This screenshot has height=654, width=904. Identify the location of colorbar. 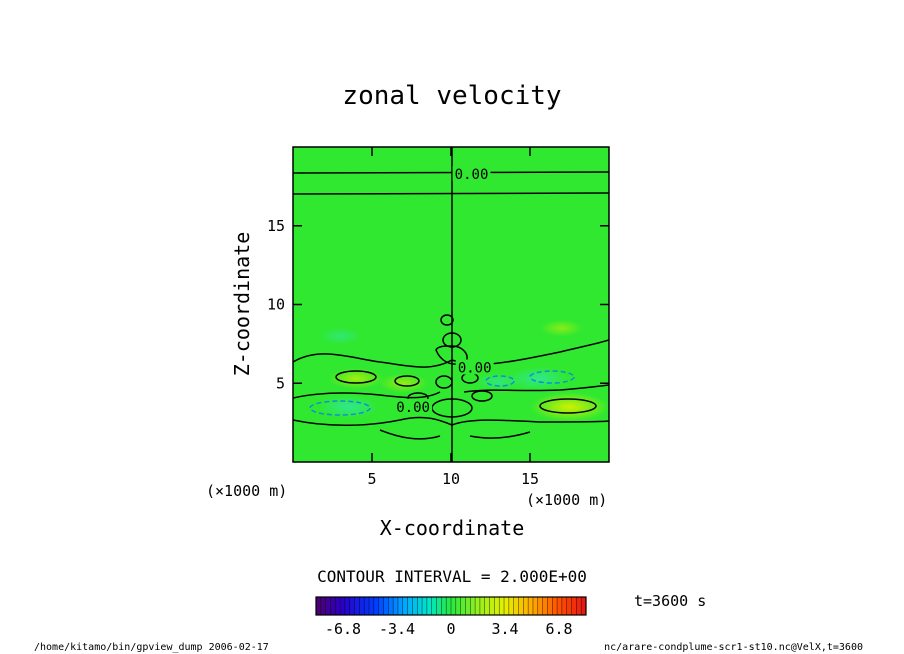
(451, 606).